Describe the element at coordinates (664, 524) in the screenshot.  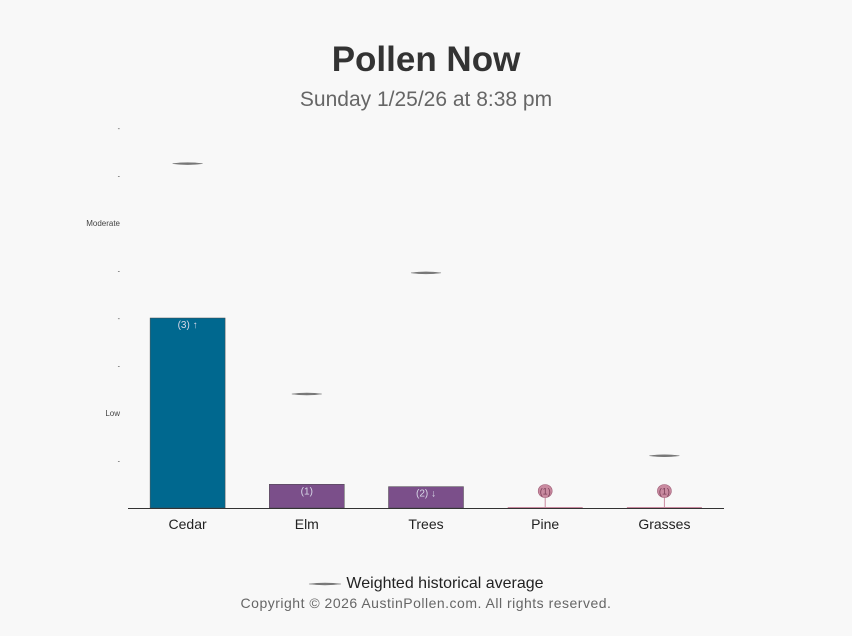
I see `x-category-label: Grasses` at that location.